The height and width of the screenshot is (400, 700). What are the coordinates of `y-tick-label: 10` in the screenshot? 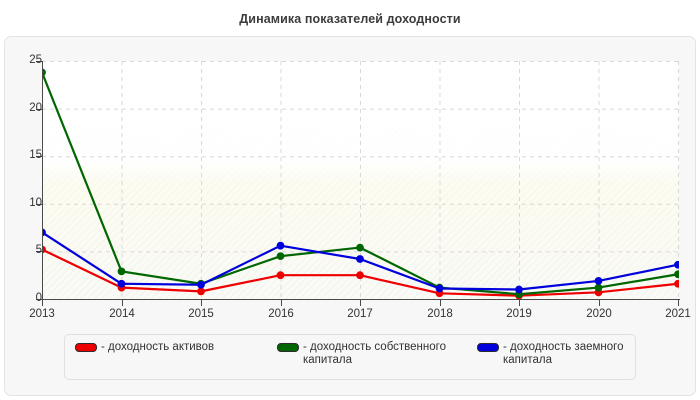 It's located at (35, 203).